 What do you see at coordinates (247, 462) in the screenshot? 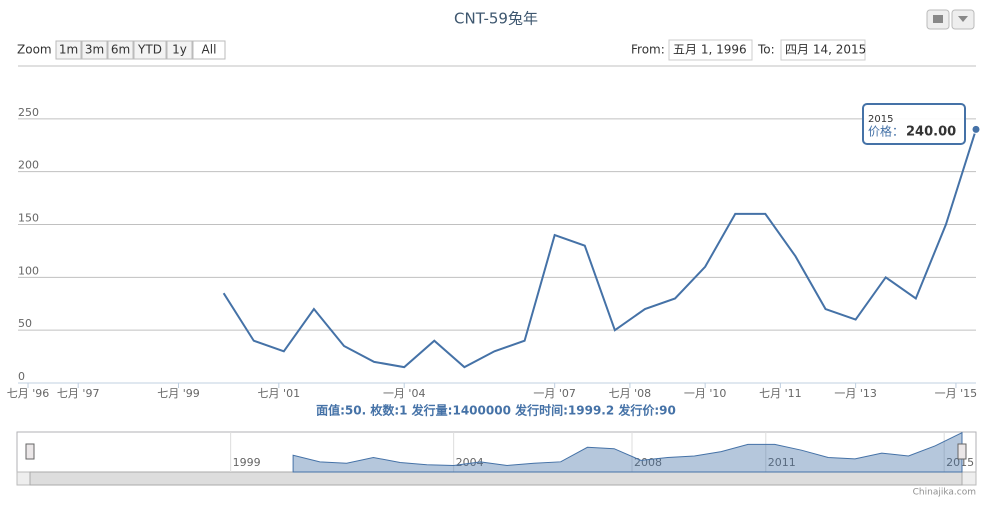
I see `navigator-tick-label: 1999` at bounding box center [247, 462].